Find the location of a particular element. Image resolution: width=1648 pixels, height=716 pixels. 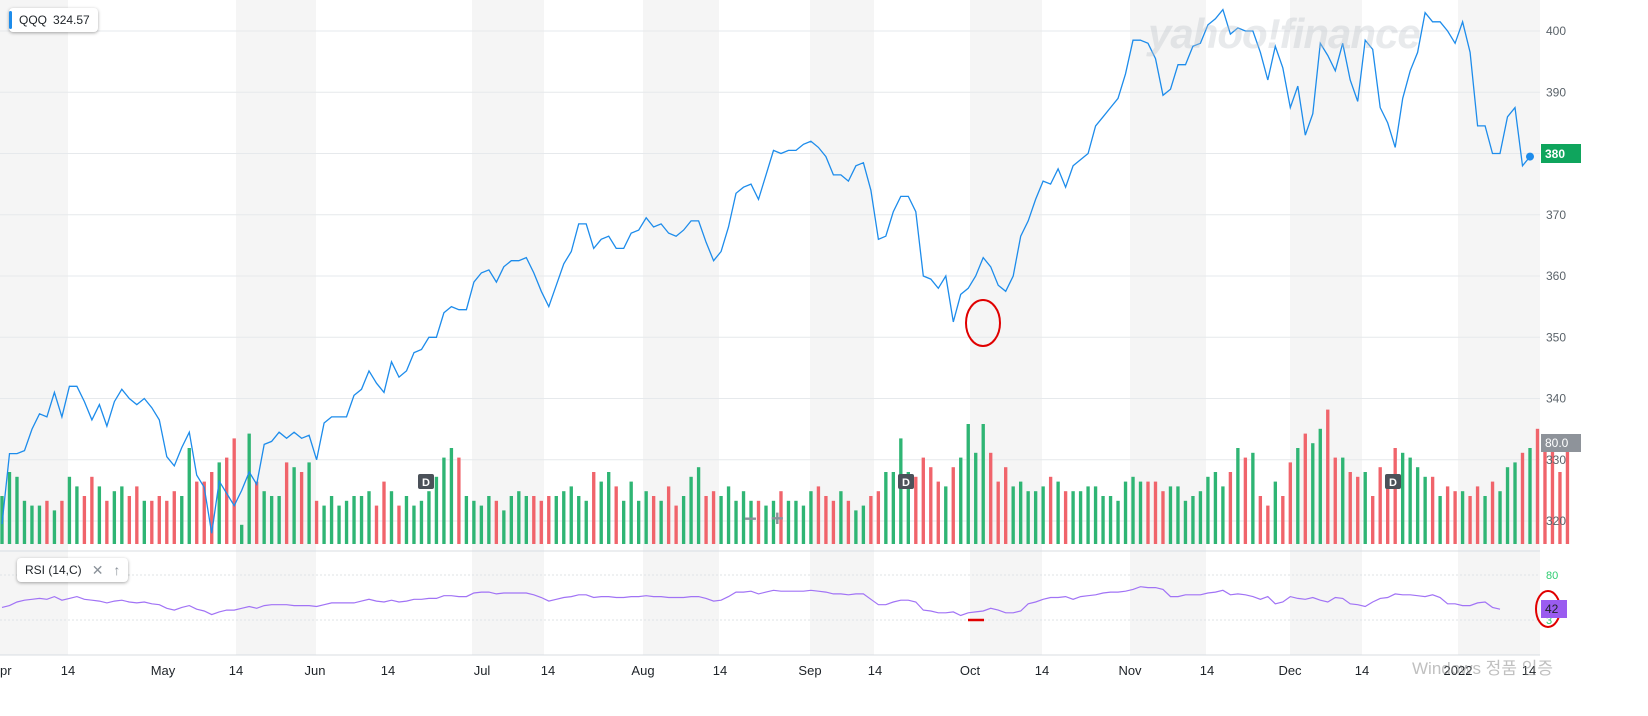

ticker-chip: QQQ 324.57 is located at coordinates (53, 20).